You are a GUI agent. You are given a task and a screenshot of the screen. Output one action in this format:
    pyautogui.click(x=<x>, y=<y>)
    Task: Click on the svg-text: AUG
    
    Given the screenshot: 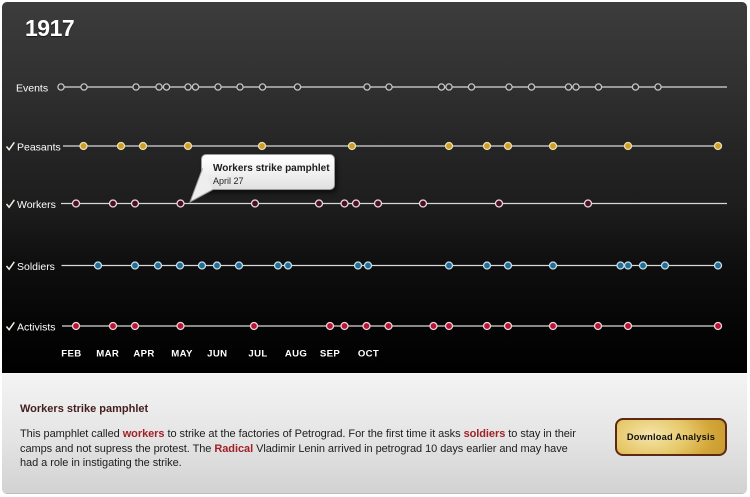 What is the action you would take?
    pyautogui.click(x=296, y=353)
    